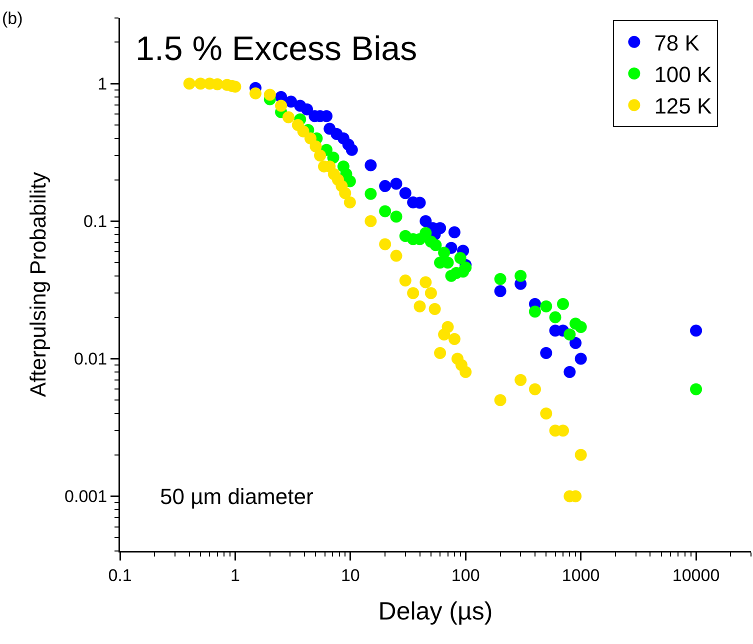  Describe the element at coordinates (581, 575) in the screenshot. I see `x-tick-label: 1000` at that location.